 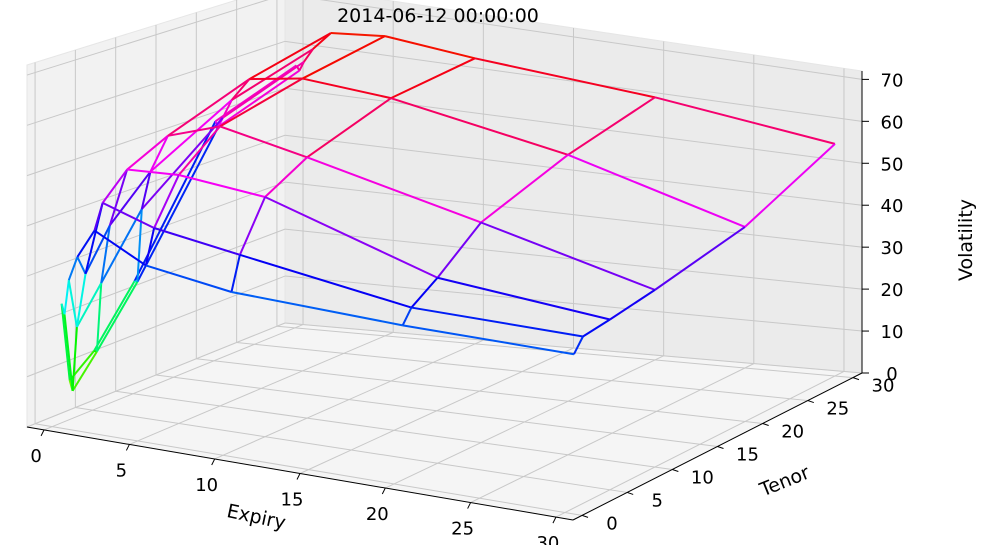 I want to click on chart-title: 2014-06-12 00:00:00, so click(x=438, y=16).